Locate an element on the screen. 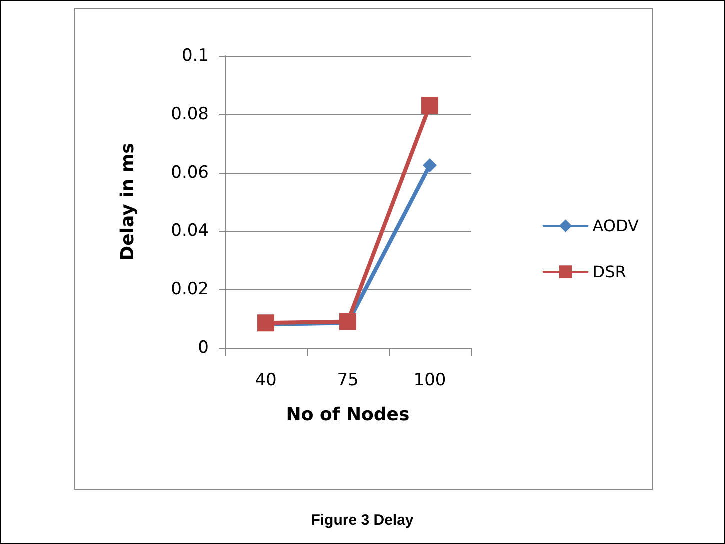 Image resolution: width=725 pixels, height=544 pixels. x-axis-title: No of Nodes is located at coordinates (348, 415).